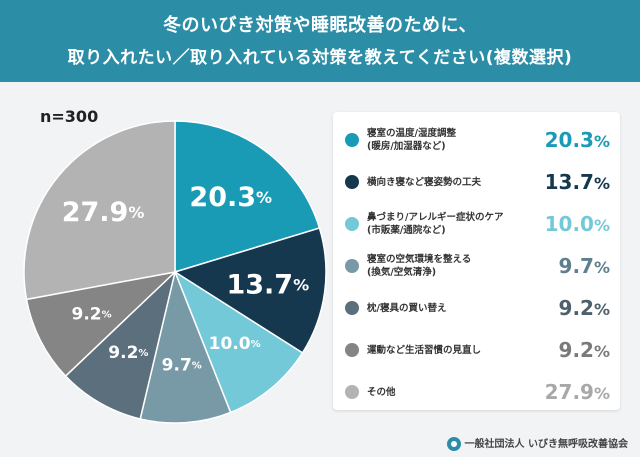 The width and height of the screenshot is (640, 457). I want to click on legend-value-6: 9.2%, so click(584, 350).